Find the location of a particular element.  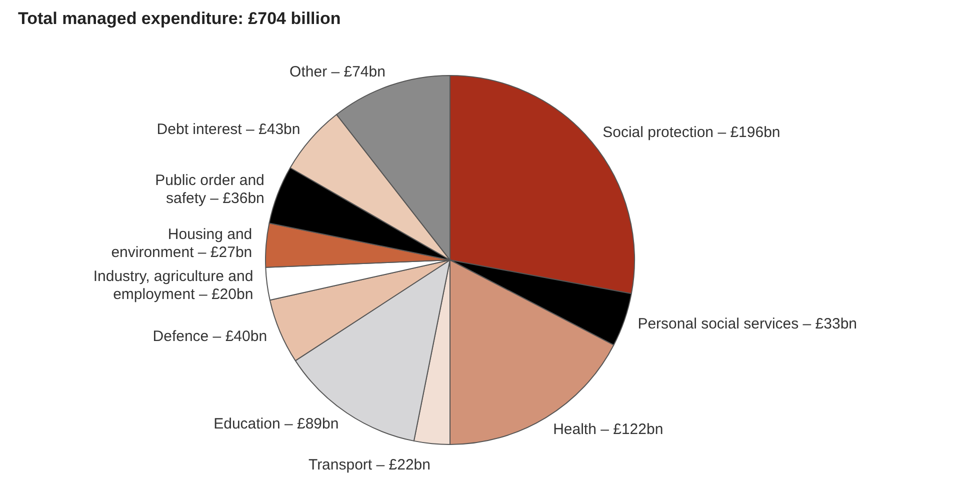

slice-label: Public order and safety – £36bn is located at coordinates (209, 189).